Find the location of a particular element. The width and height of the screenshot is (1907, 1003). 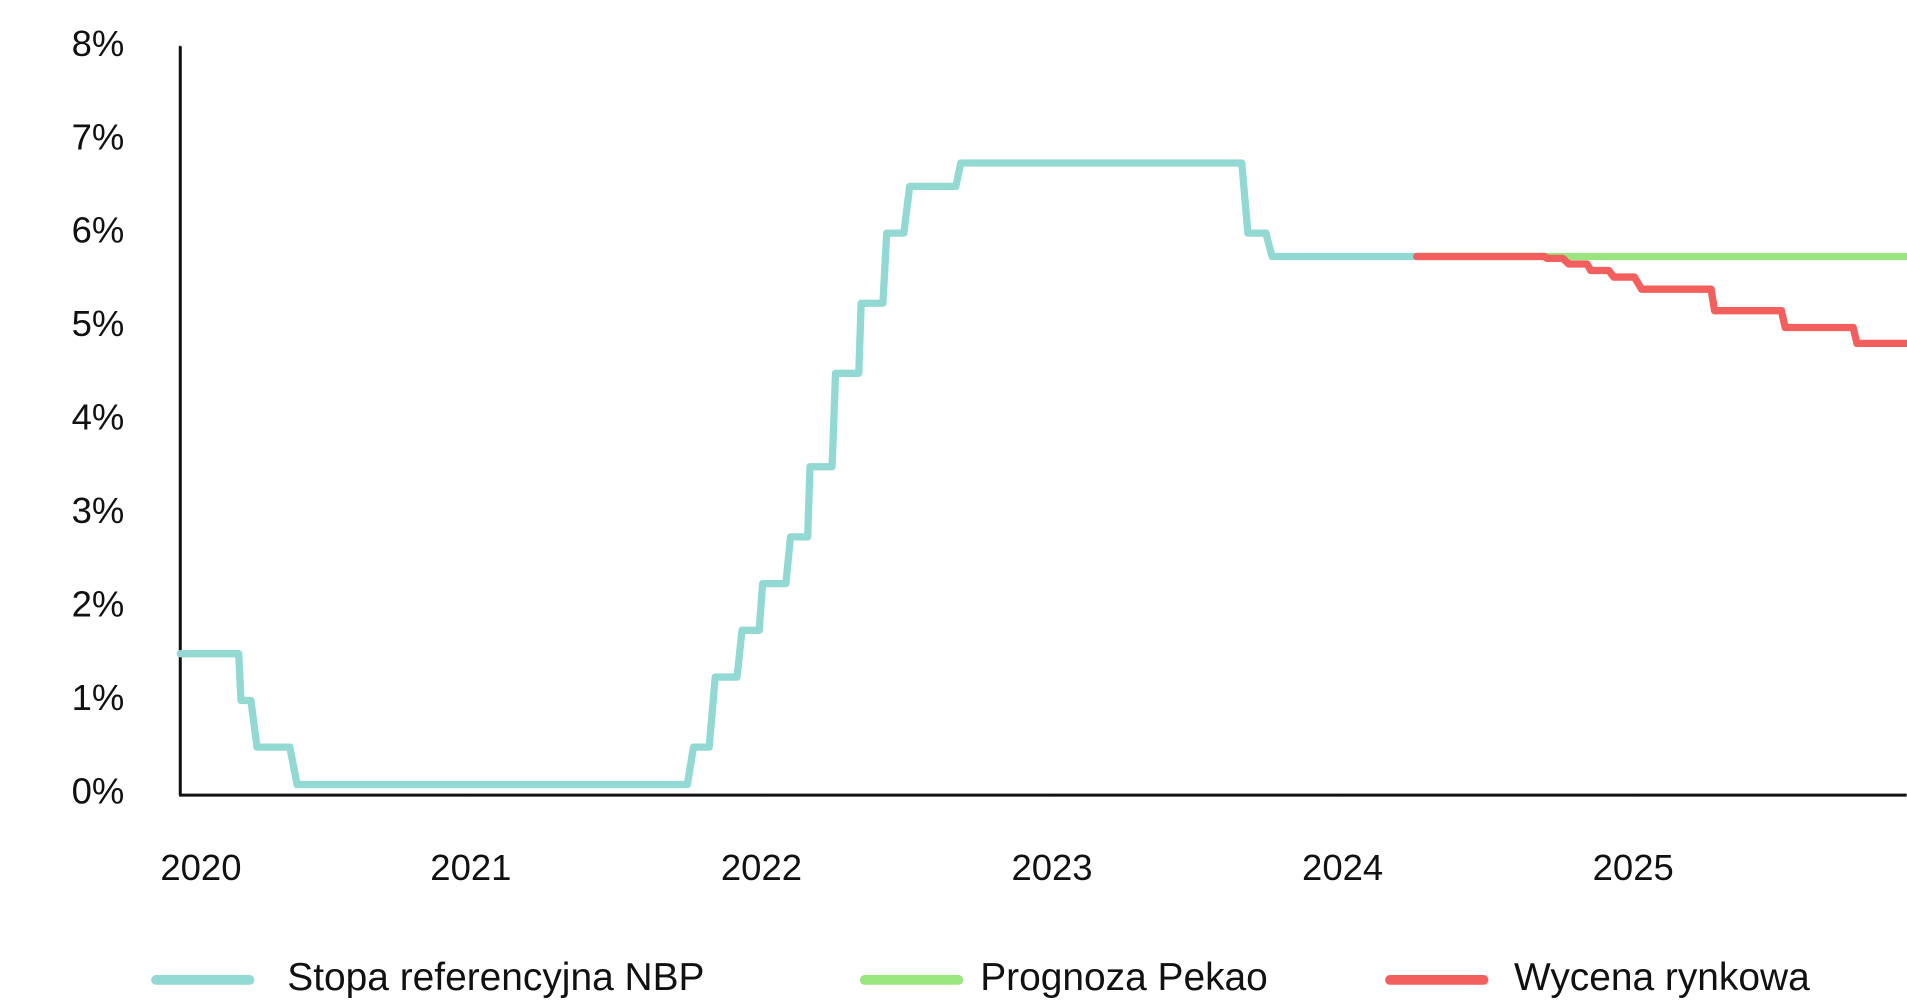

y-tick-label: 3% is located at coordinates (98, 510).